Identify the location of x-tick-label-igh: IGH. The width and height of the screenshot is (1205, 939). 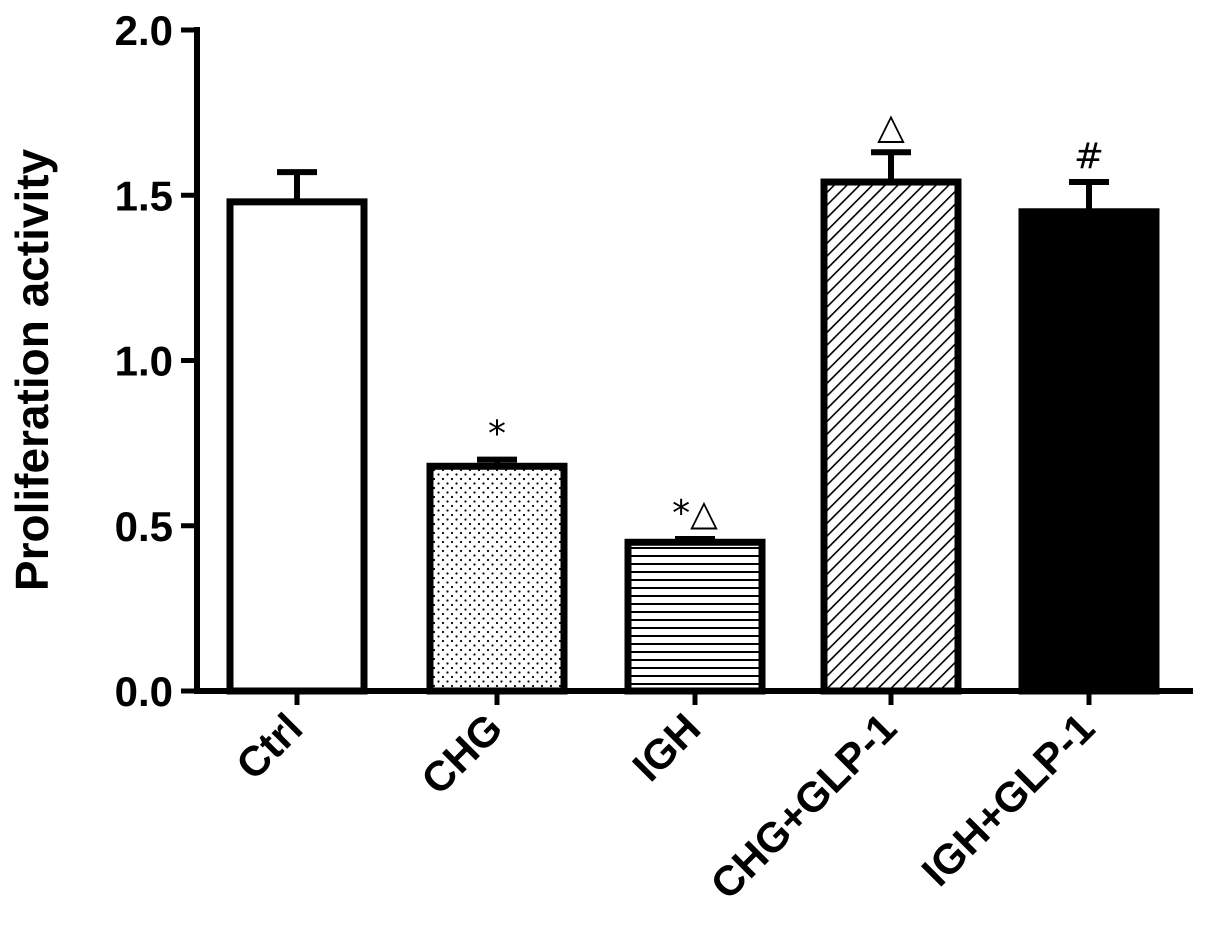
(666, 747).